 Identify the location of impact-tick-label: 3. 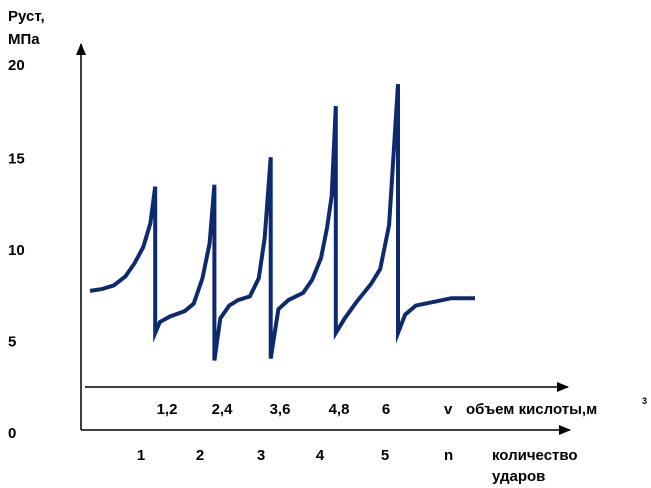
(261, 455).